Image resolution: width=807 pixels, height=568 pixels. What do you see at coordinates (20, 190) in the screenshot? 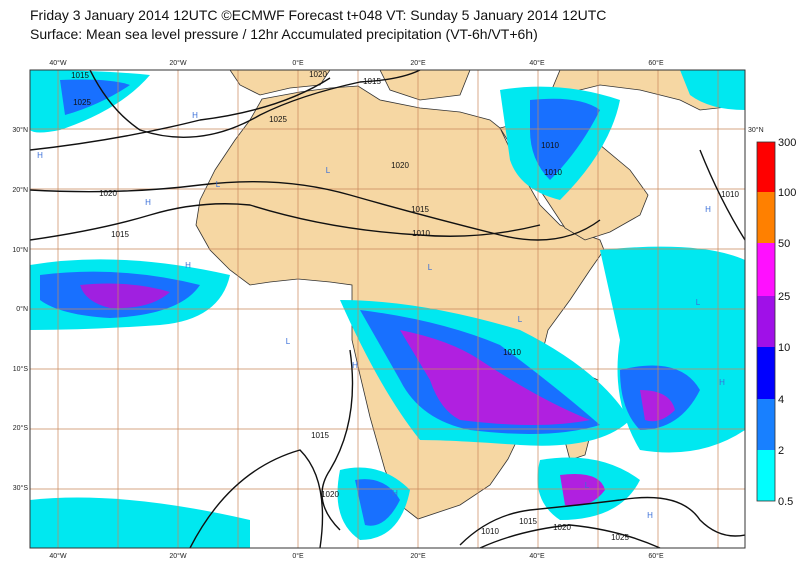
I see `lat-label: 20°N` at bounding box center [20, 190].